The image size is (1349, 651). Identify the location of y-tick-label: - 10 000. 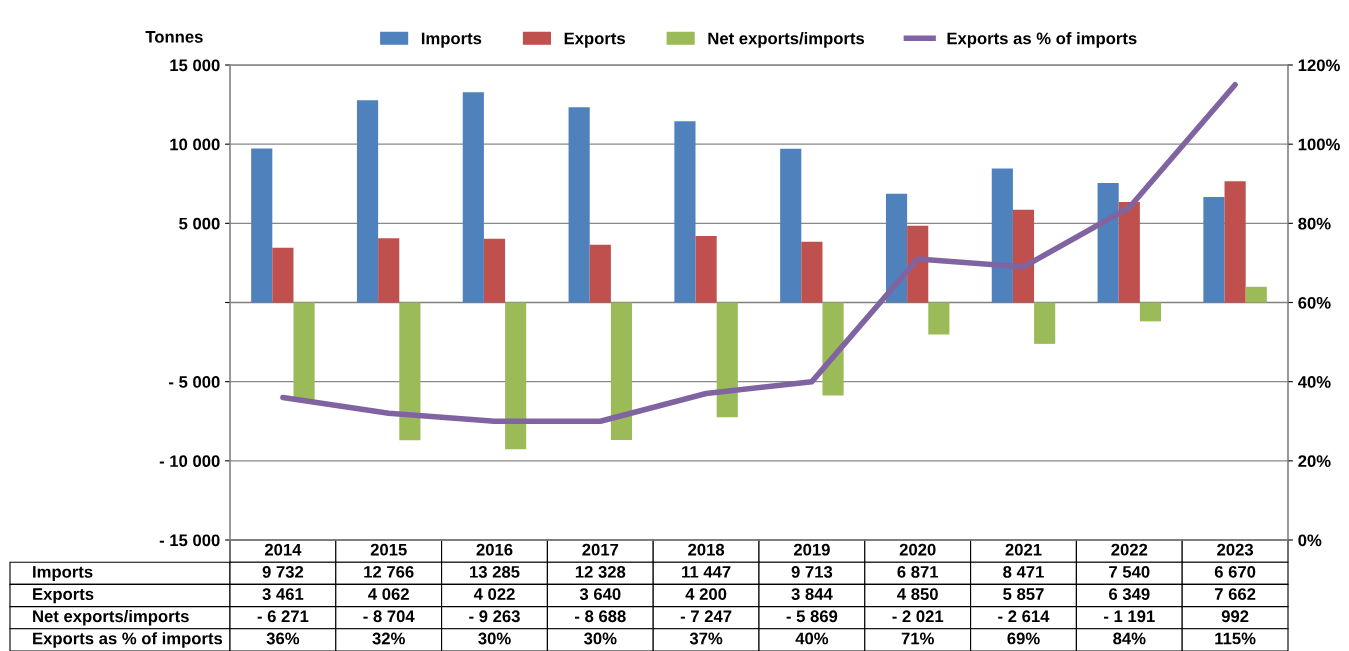
(189, 461).